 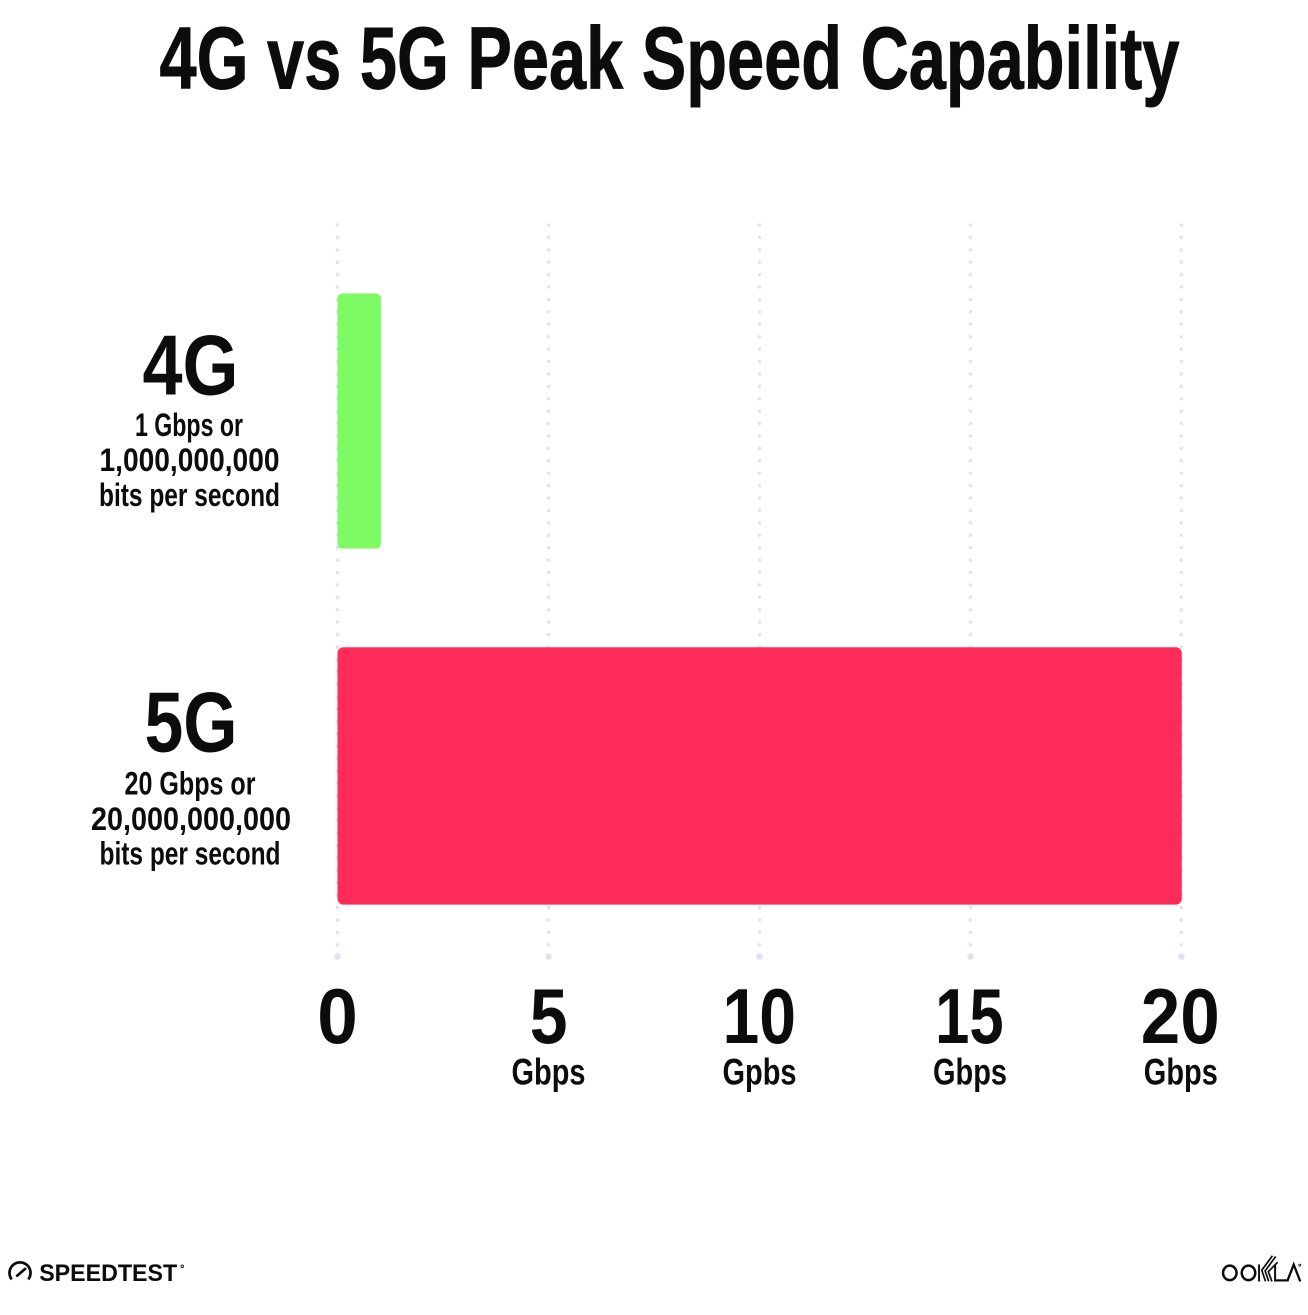 I want to click on svg-text: Gpbs, so click(x=760, y=1071).